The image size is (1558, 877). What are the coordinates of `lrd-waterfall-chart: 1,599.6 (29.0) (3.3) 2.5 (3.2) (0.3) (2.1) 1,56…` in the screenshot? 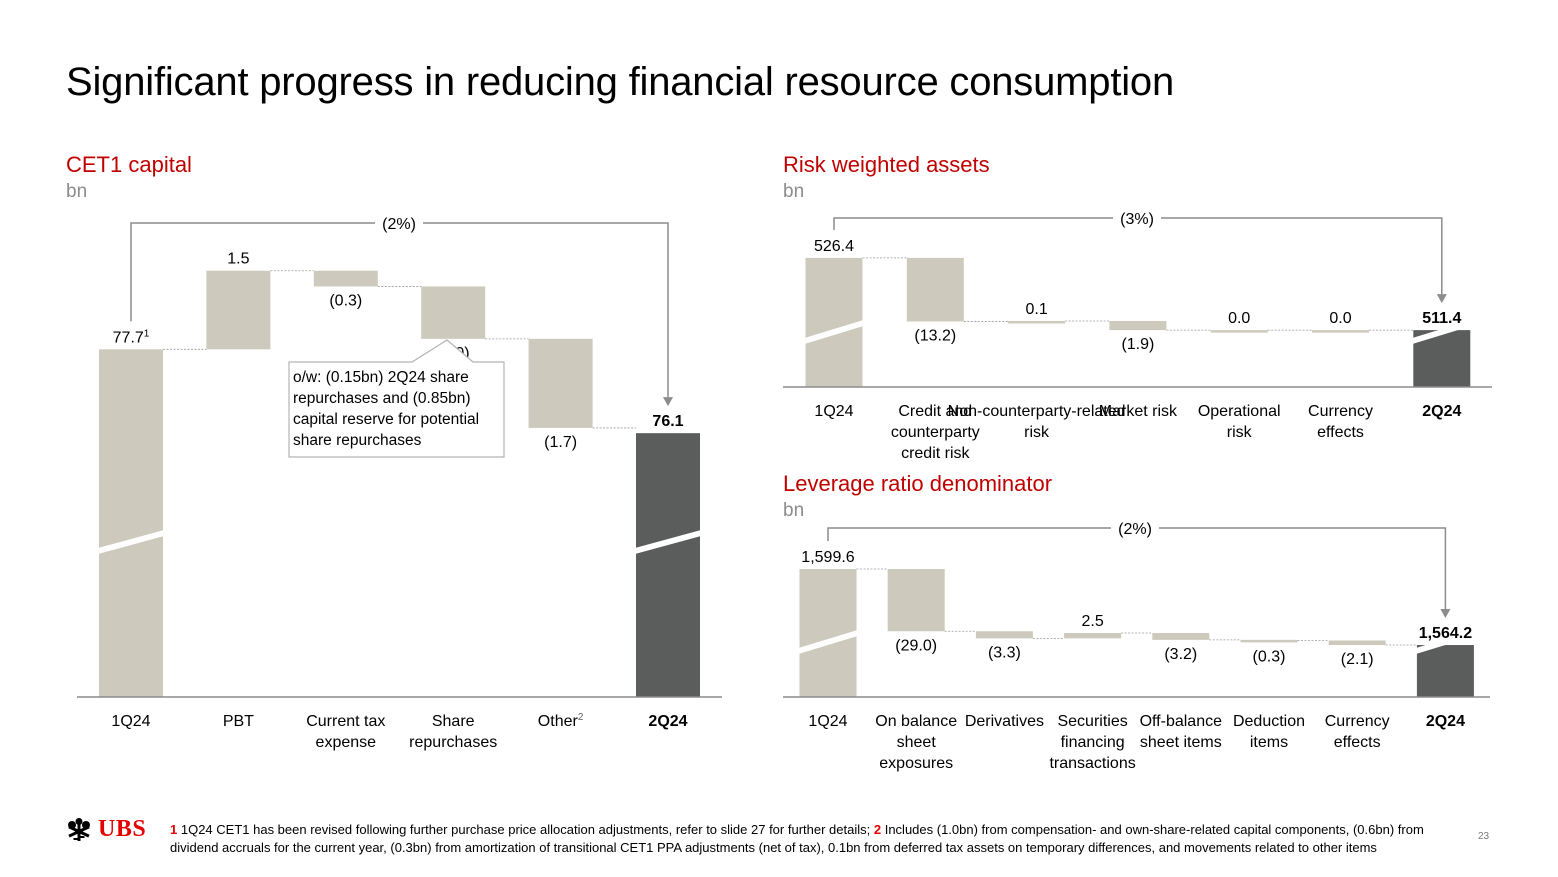 It's located at (1136, 646).